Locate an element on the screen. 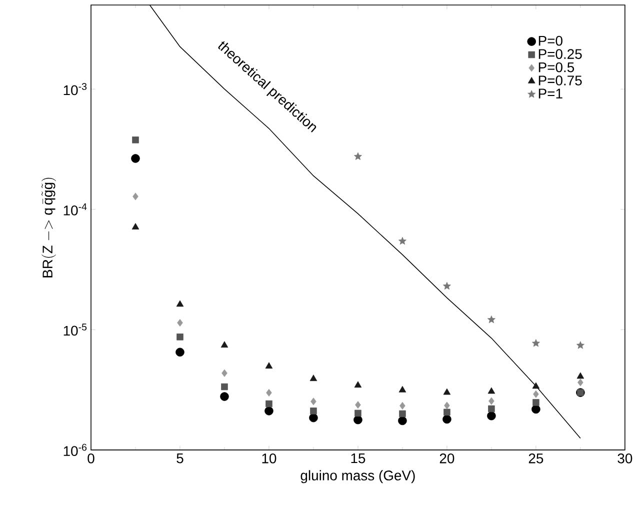 This screenshot has width=636, height=506. x-tick-label: 5 is located at coordinates (180, 458).